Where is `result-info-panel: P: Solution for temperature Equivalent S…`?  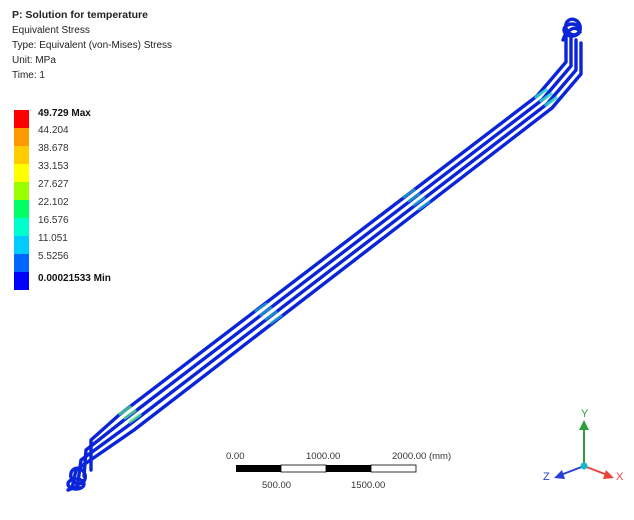
result-info-panel: P: Solution for temperature Equivalent S… is located at coordinates (92, 45).